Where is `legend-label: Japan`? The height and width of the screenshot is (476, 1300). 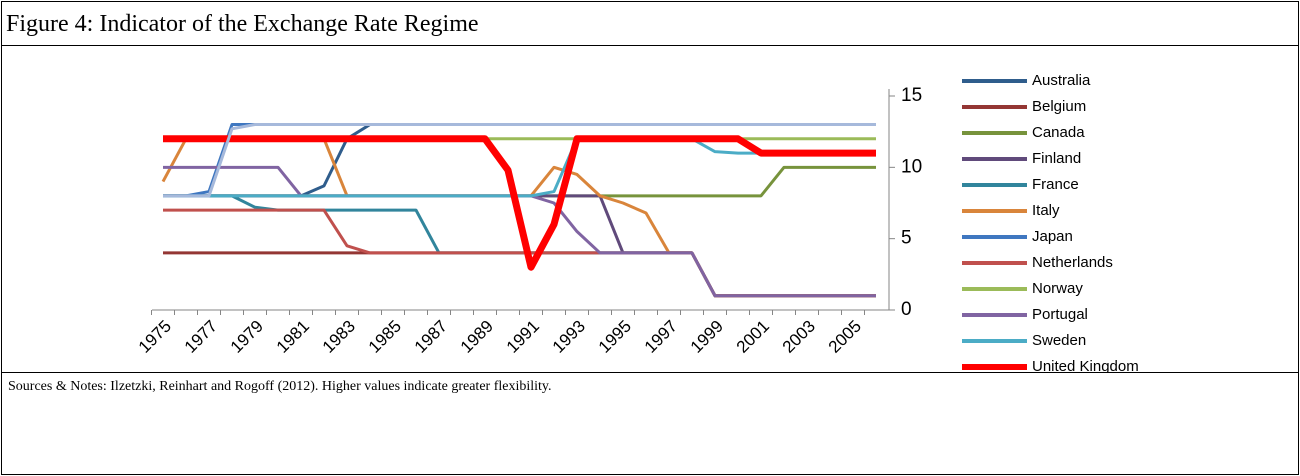
legend-label: Japan is located at coordinates (1052, 236).